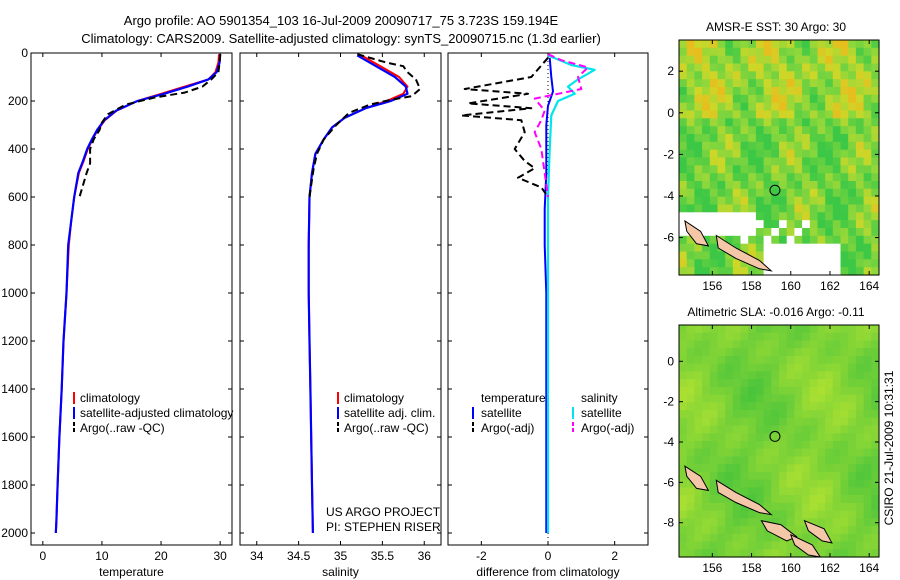 This screenshot has height=580, width=900. What do you see at coordinates (220, 556) in the screenshot?
I see `x-tick-label: 30` at bounding box center [220, 556].